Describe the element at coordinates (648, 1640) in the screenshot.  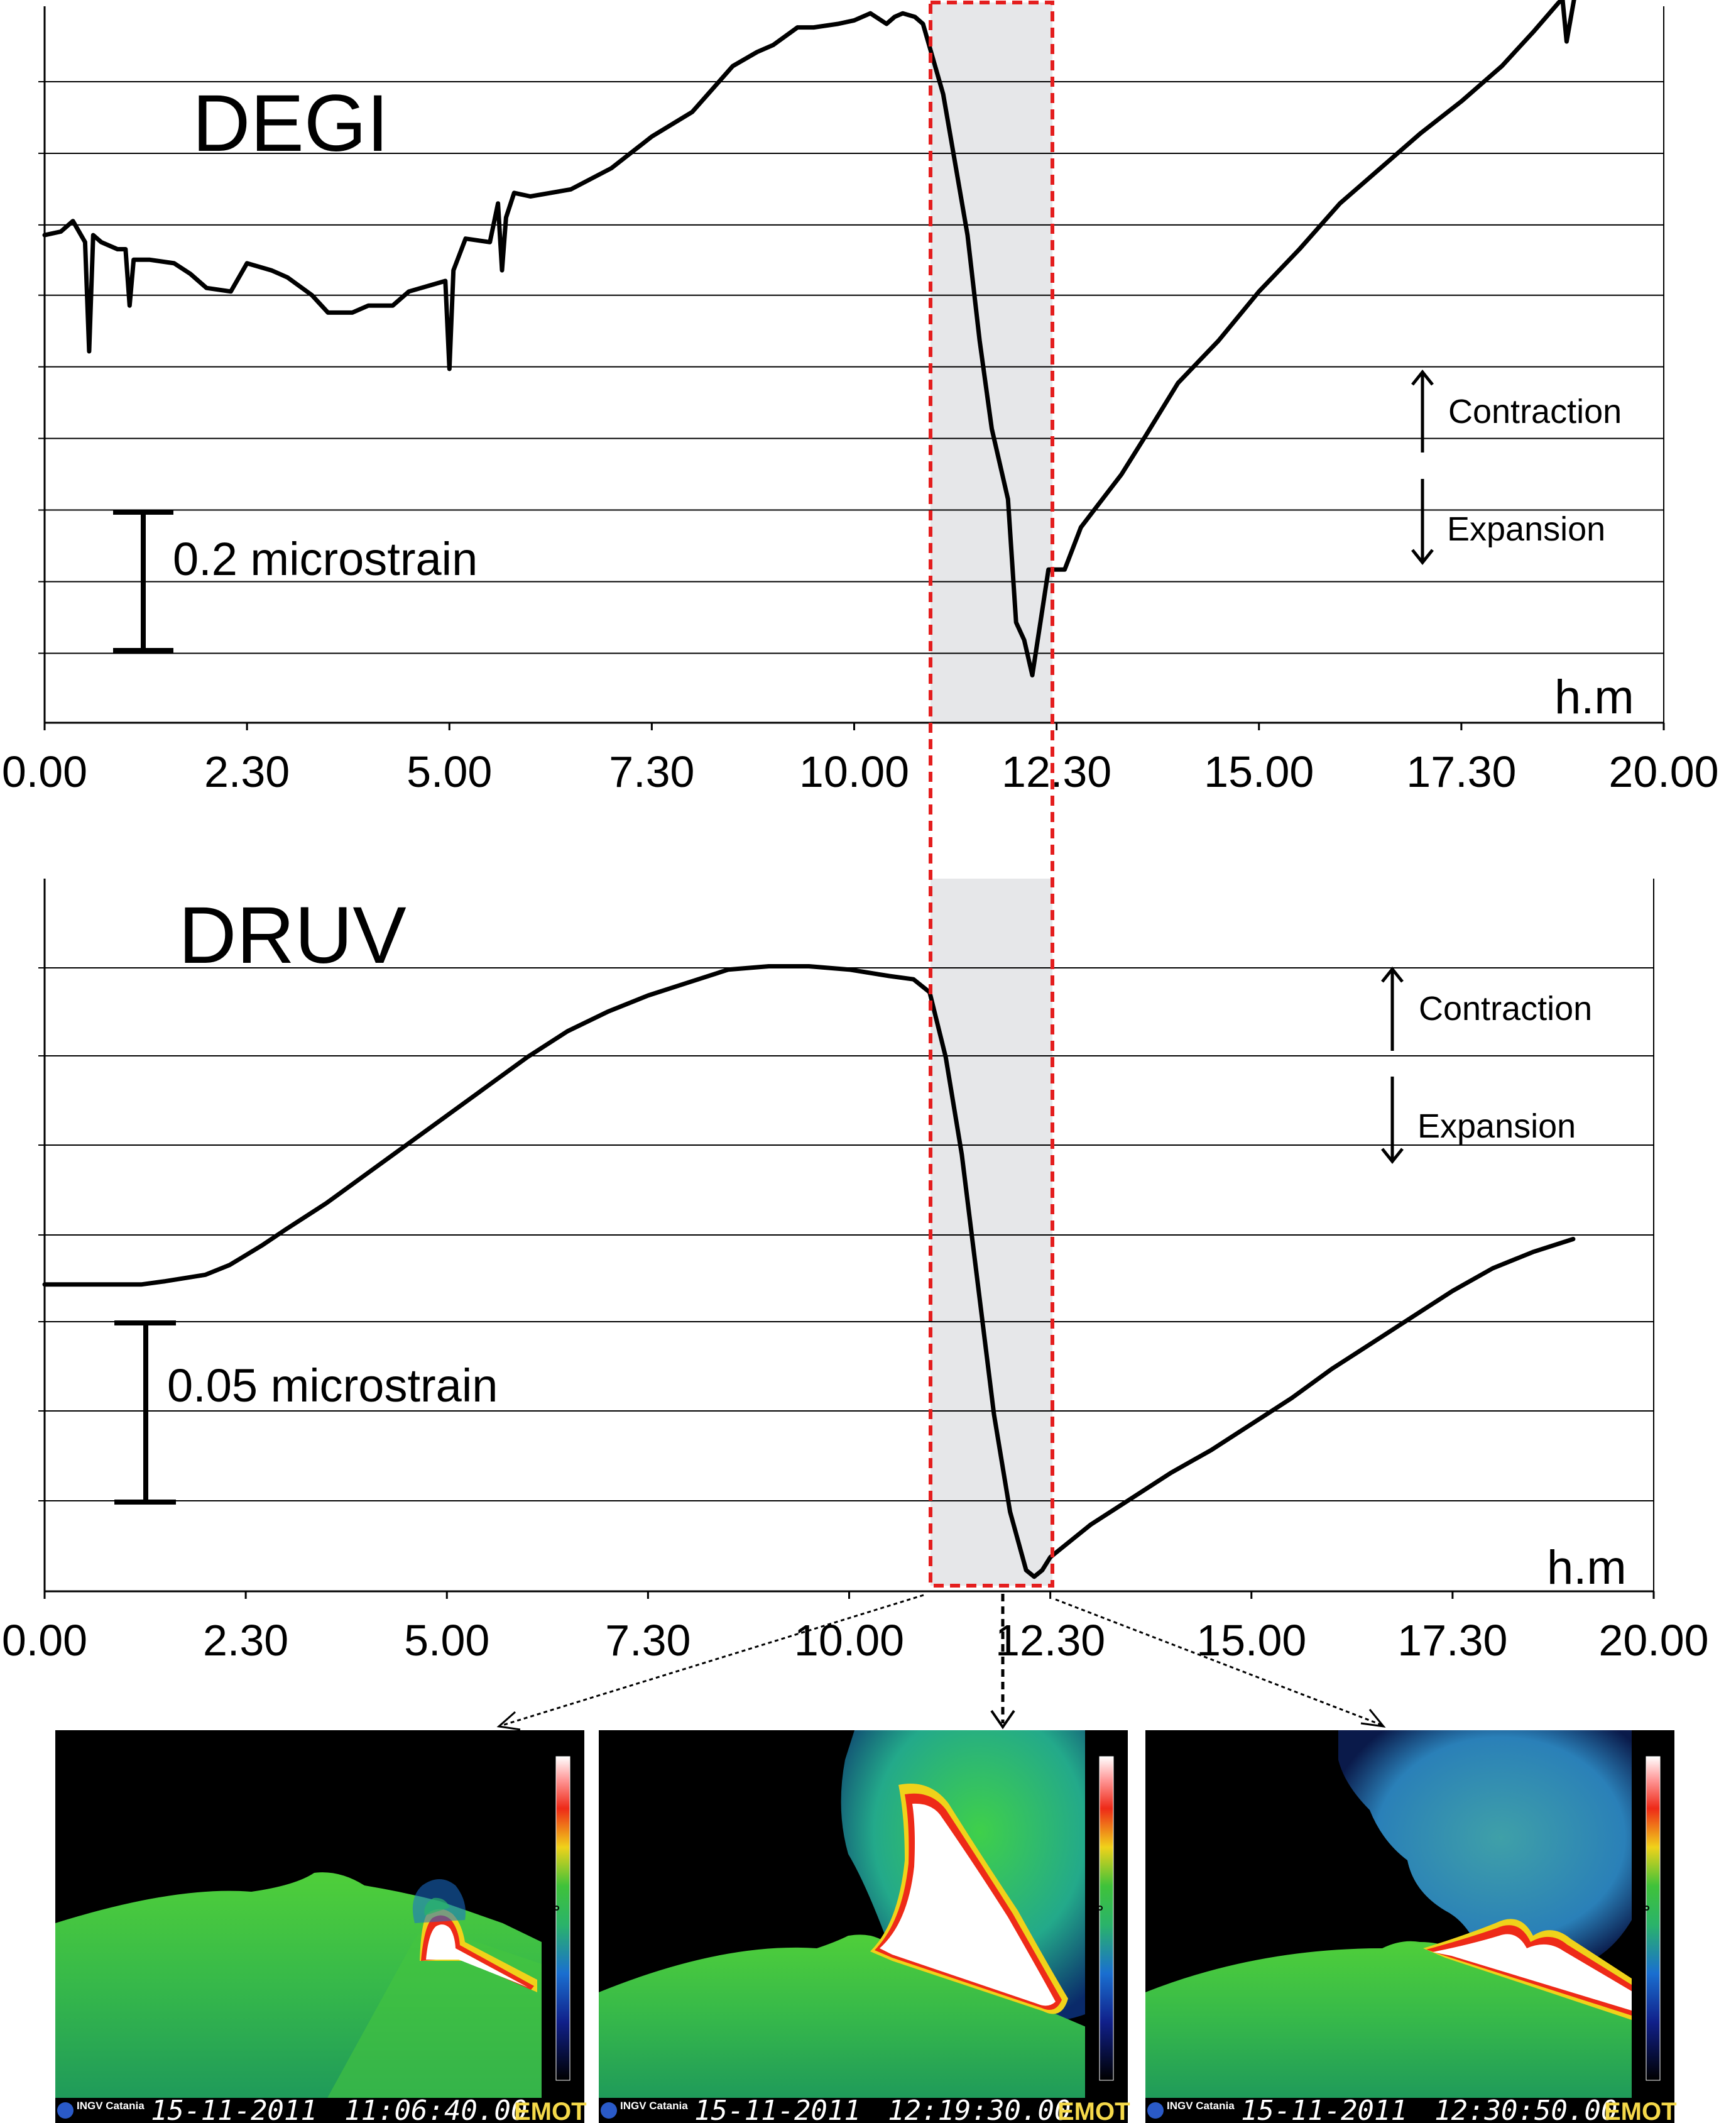
I see `druv-x-tick-label: 7.30` at that location.